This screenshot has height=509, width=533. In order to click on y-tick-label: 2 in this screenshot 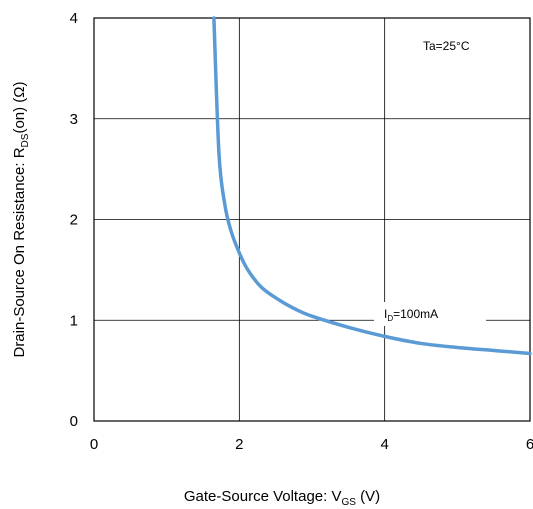, I will do `click(74, 220)`.